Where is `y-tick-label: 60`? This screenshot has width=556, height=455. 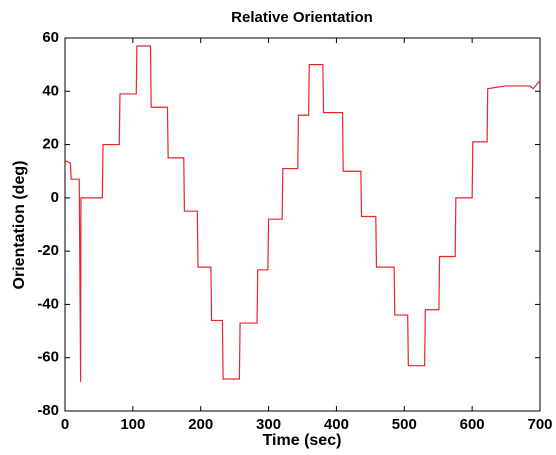 y-tick-label: 60 is located at coordinates (50, 37).